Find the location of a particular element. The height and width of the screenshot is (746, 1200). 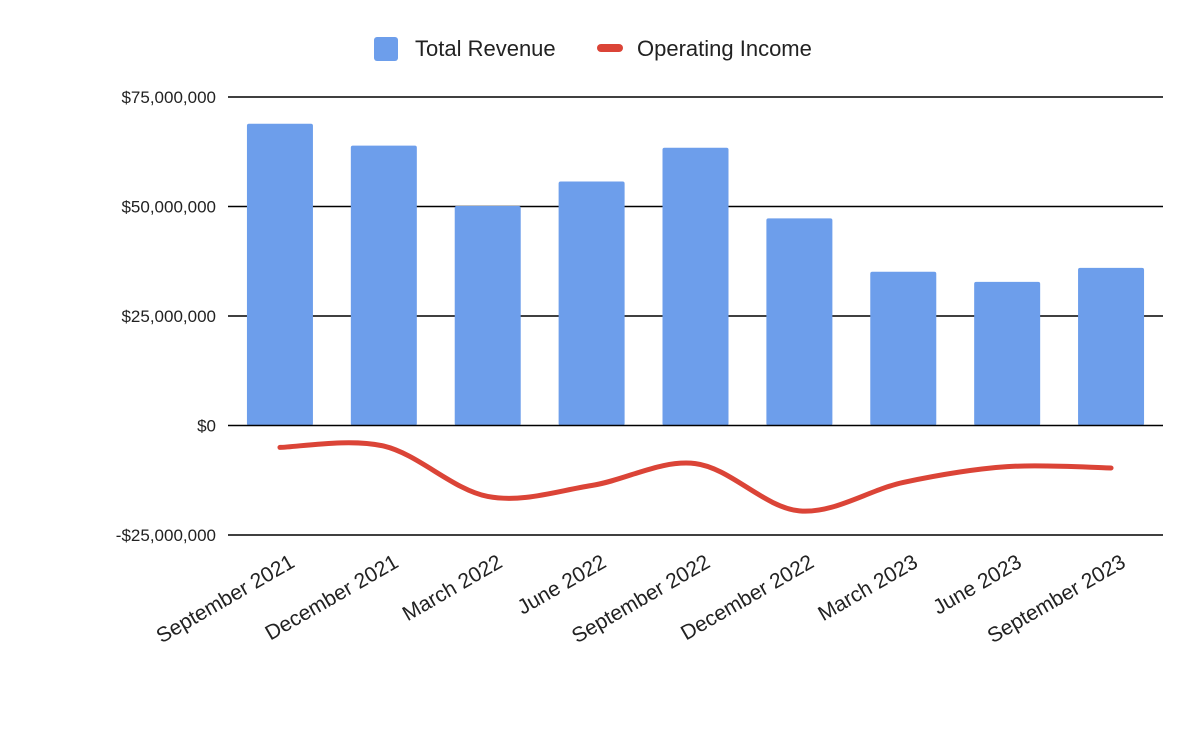

line-series is located at coordinates (695, 477).